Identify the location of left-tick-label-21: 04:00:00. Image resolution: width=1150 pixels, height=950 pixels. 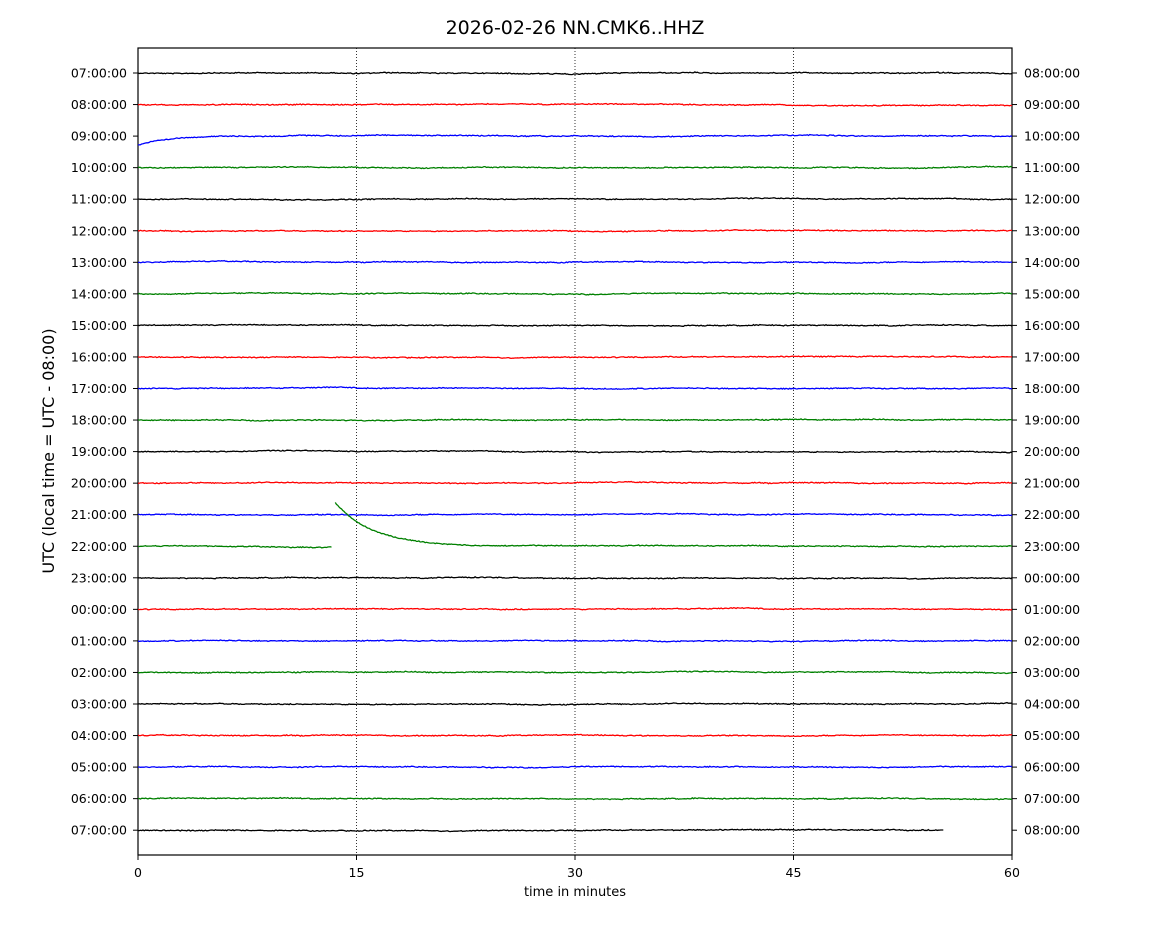
(99, 735).